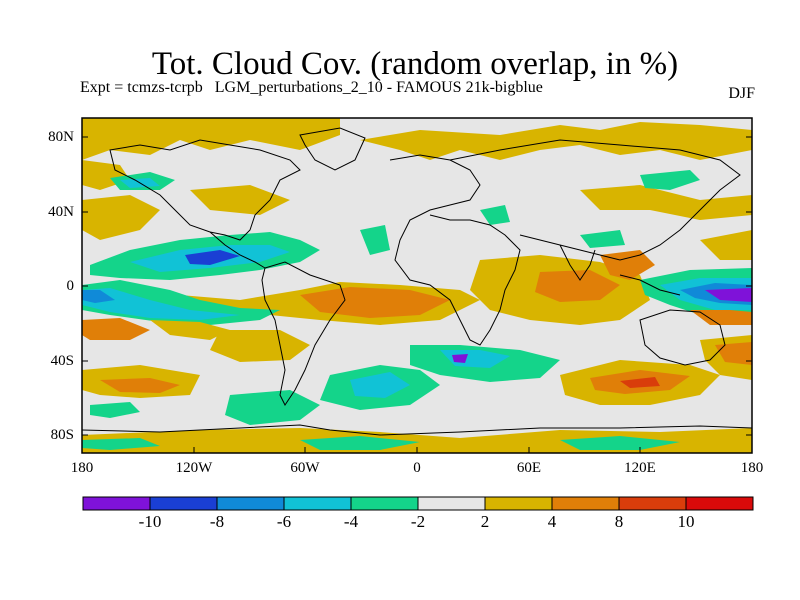  What do you see at coordinates (61, 137) in the screenshot?
I see `lat-label-80n: 80N` at bounding box center [61, 137].